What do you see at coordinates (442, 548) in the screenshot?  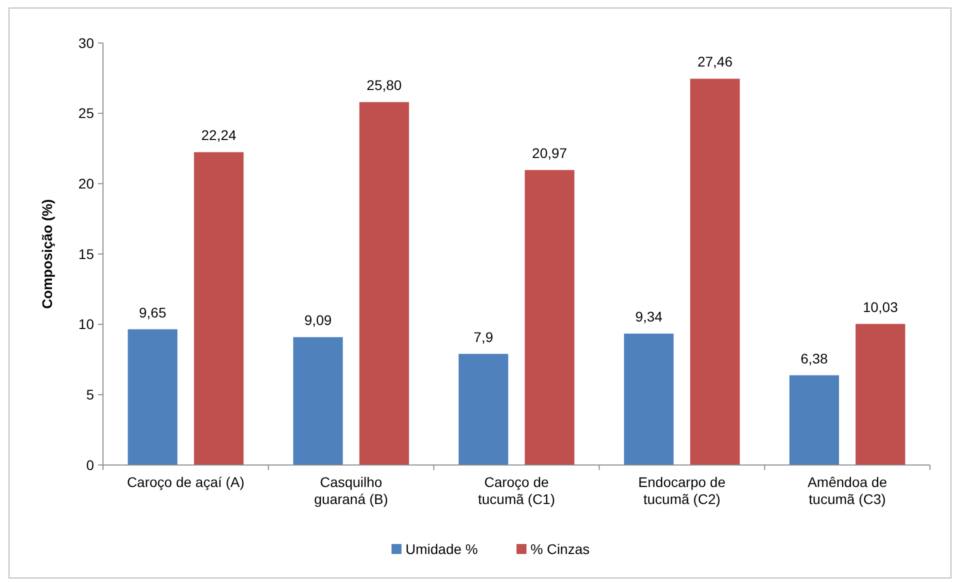 I see `legend-label: Umidade %` at bounding box center [442, 548].